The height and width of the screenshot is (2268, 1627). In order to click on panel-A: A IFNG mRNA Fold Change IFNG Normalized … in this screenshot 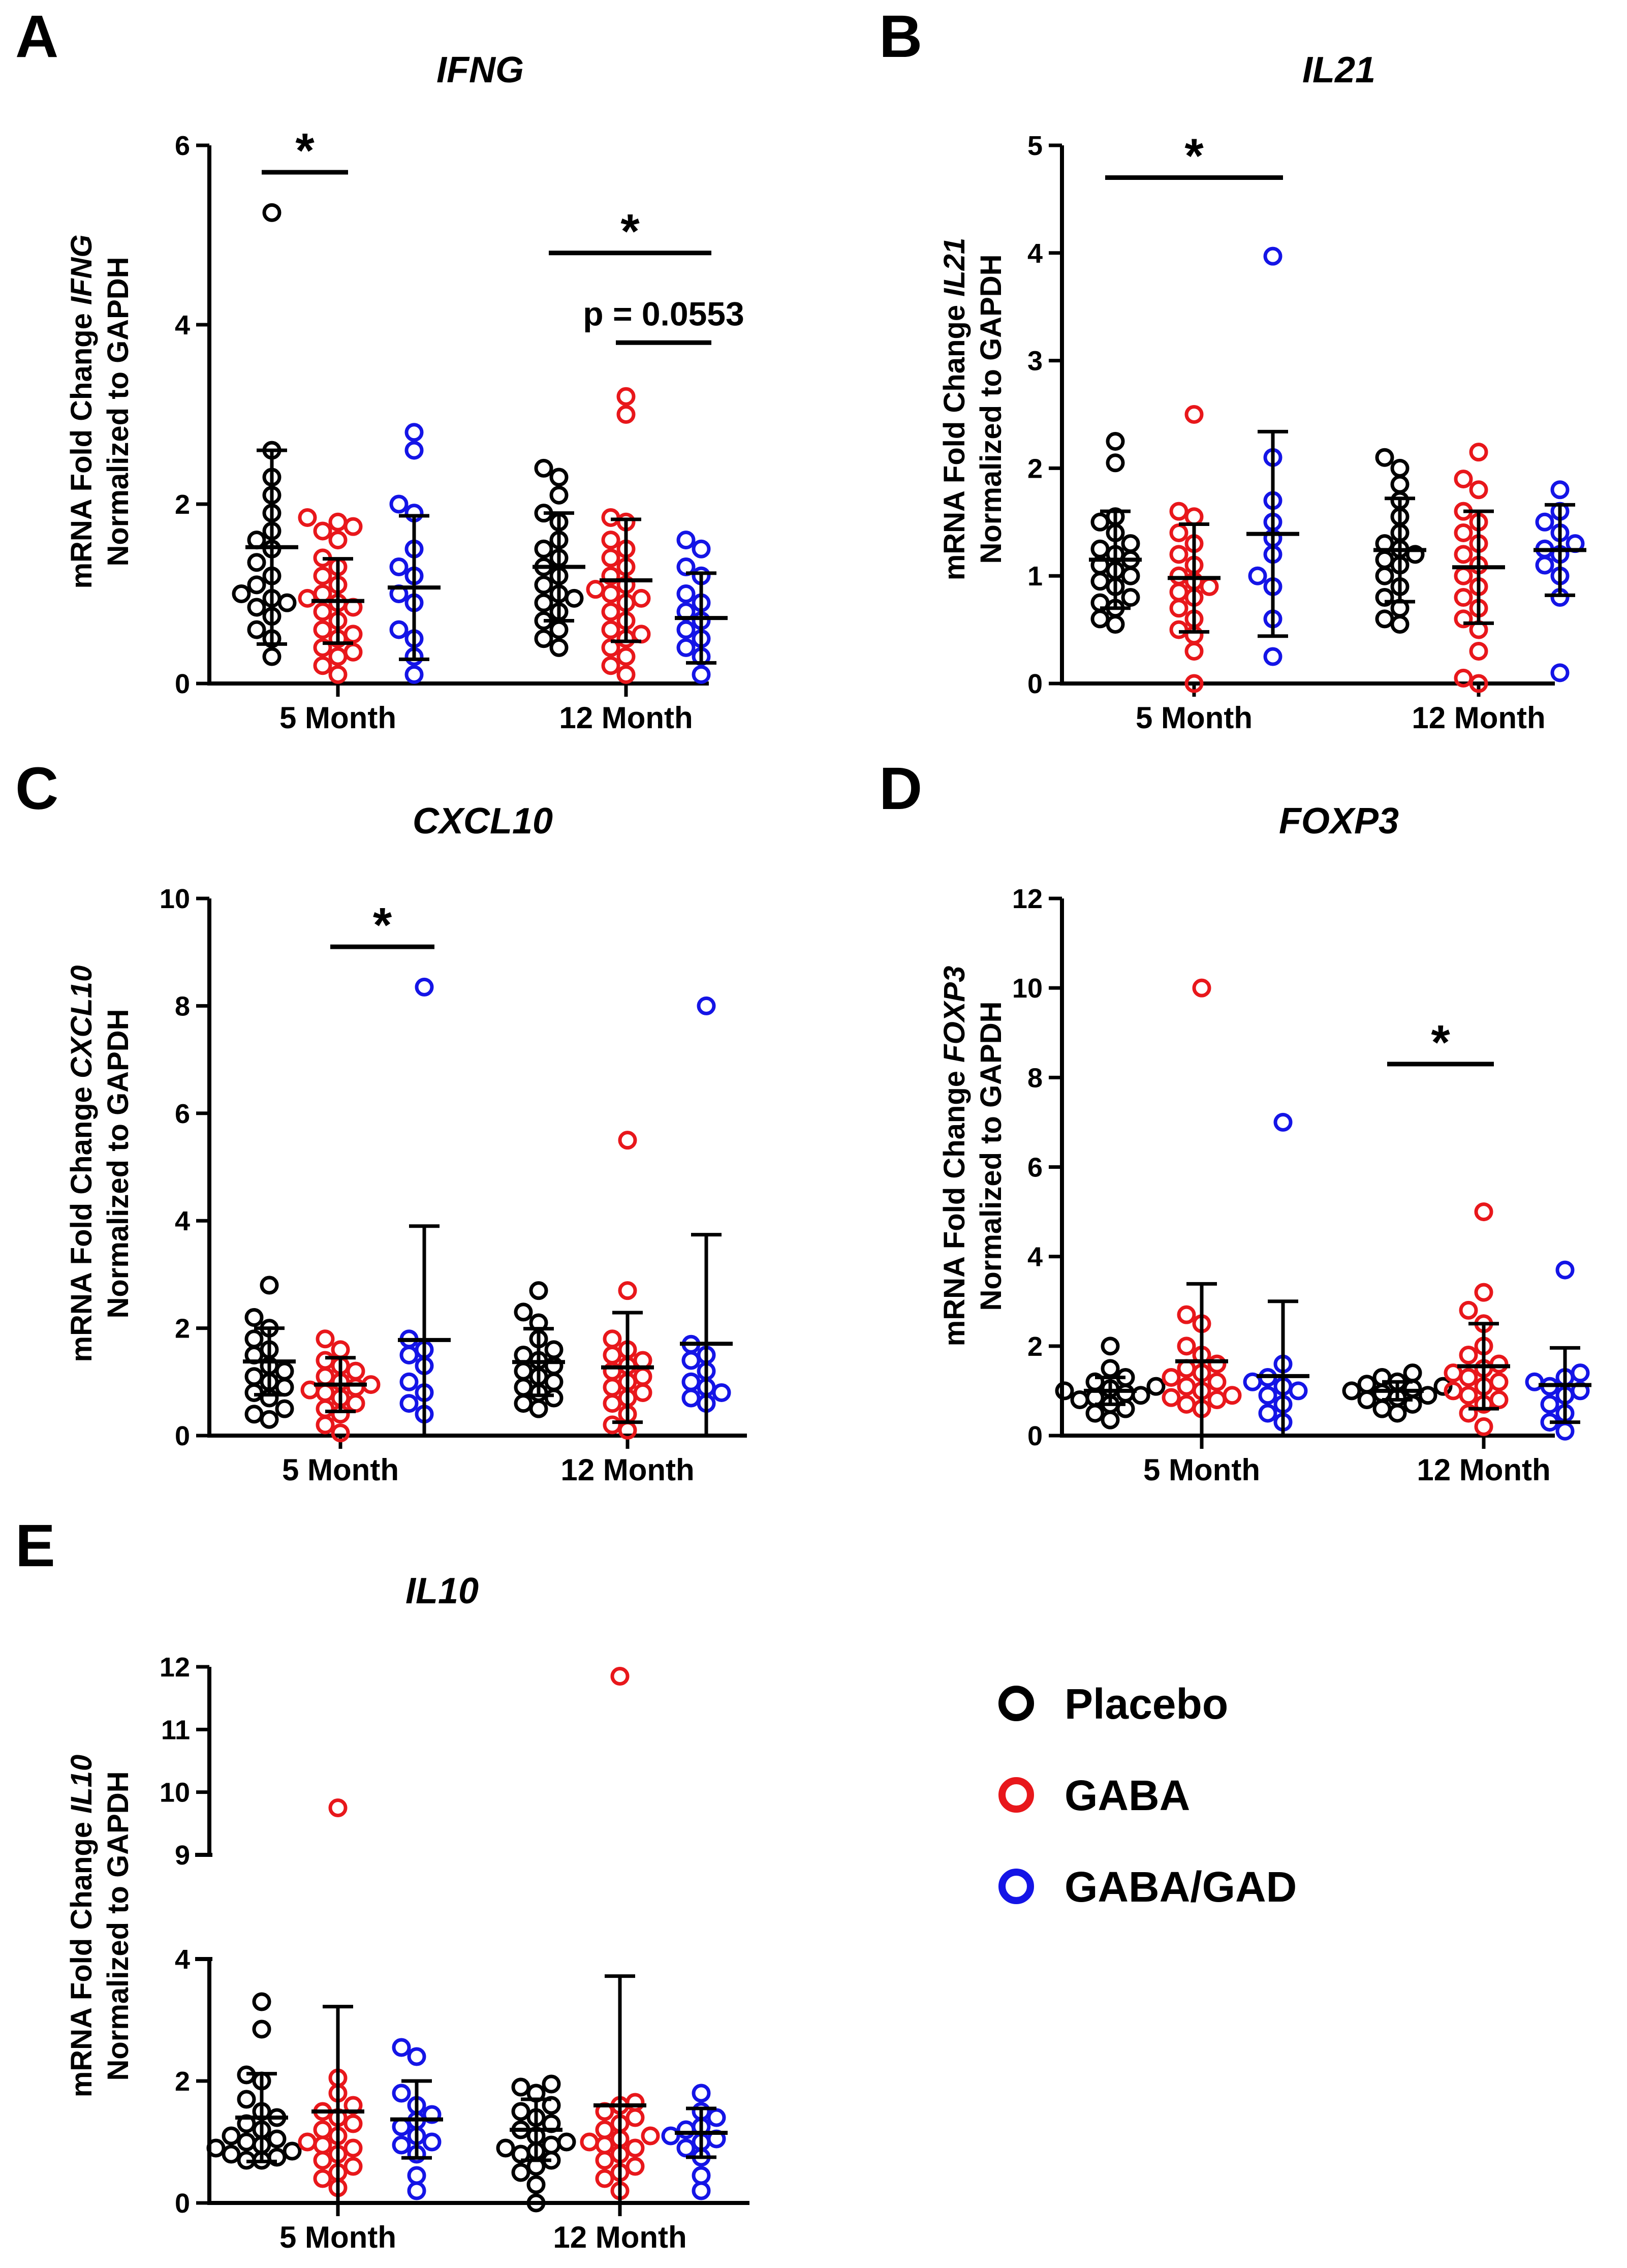, I will do `click(379, 369)`.